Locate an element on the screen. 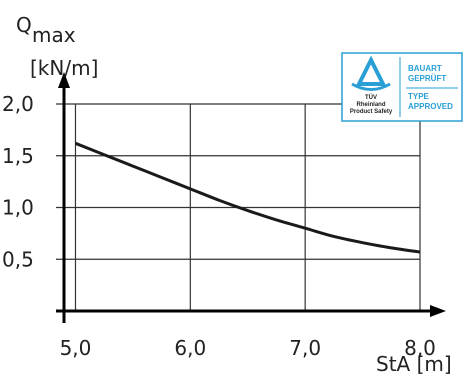  y-axis-symbol: Q is located at coordinates (24, 25).